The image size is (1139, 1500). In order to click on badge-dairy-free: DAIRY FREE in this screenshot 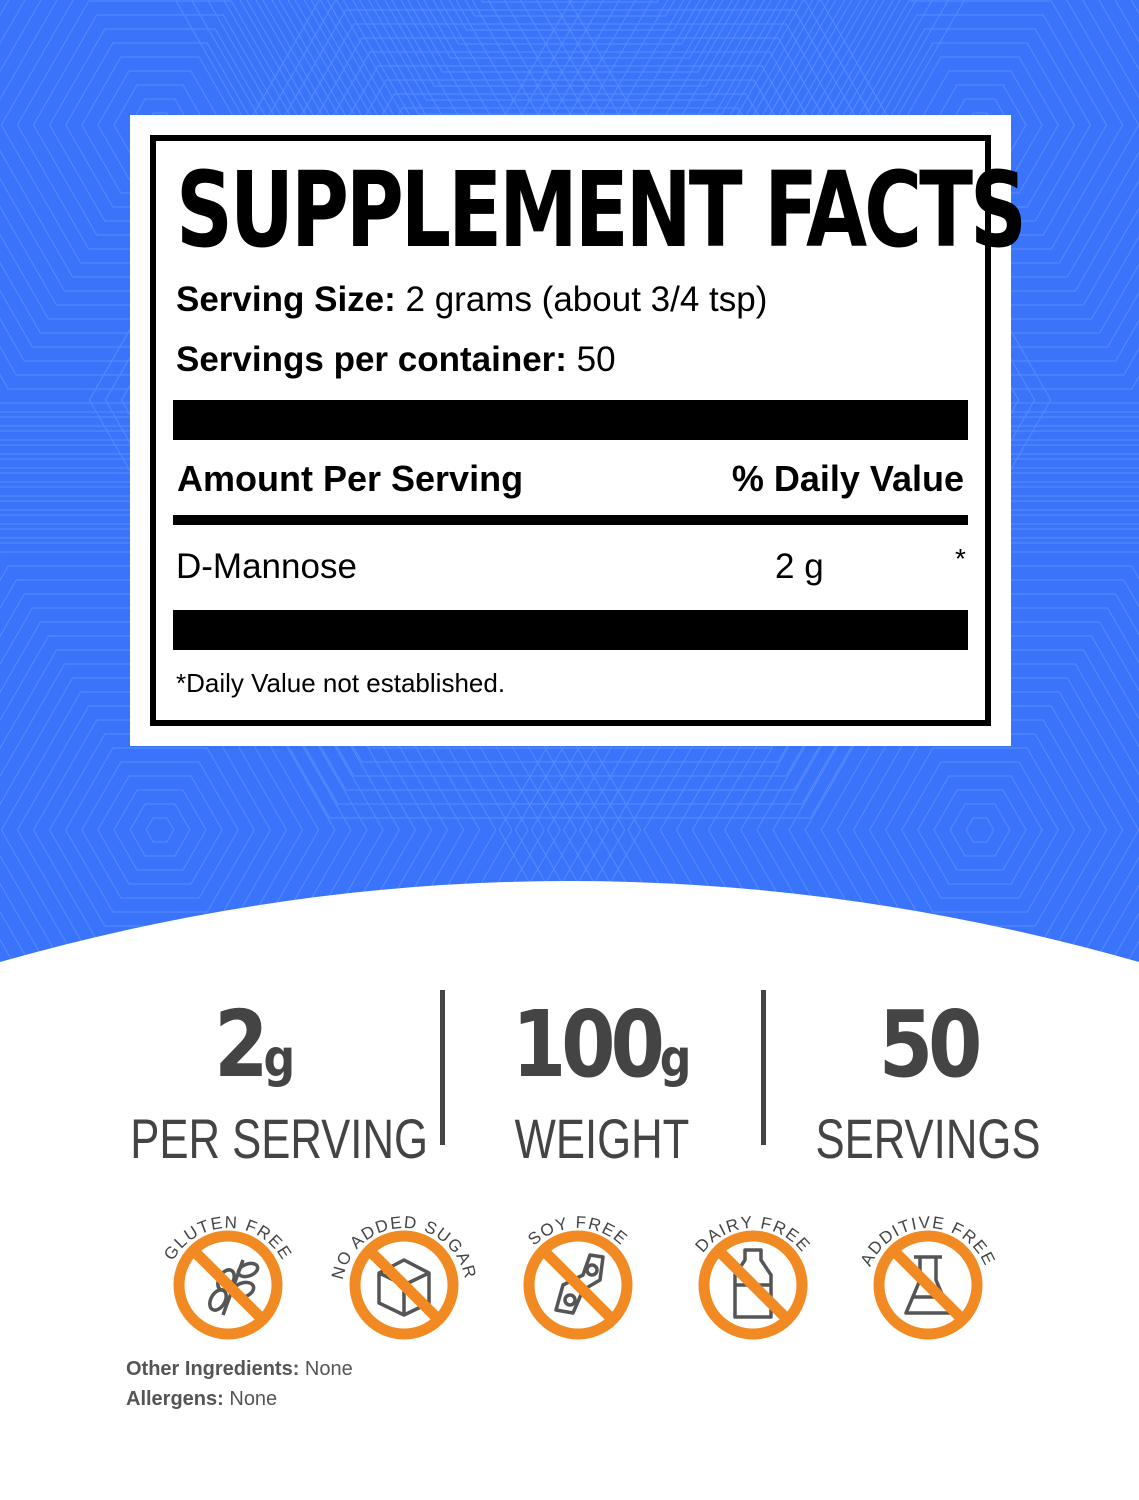, I will do `click(753, 1275)`.